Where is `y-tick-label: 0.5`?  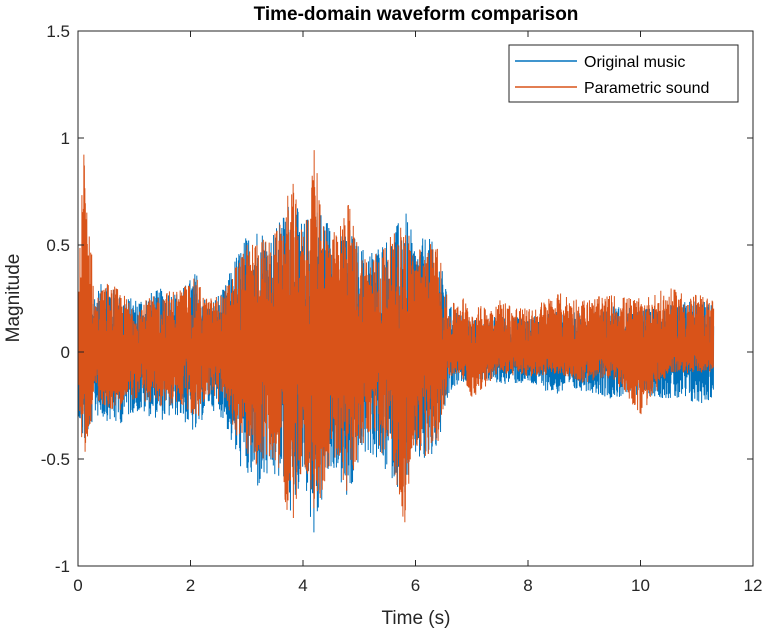
y-tick-label: 0.5 is located at coordinates (58, 245).